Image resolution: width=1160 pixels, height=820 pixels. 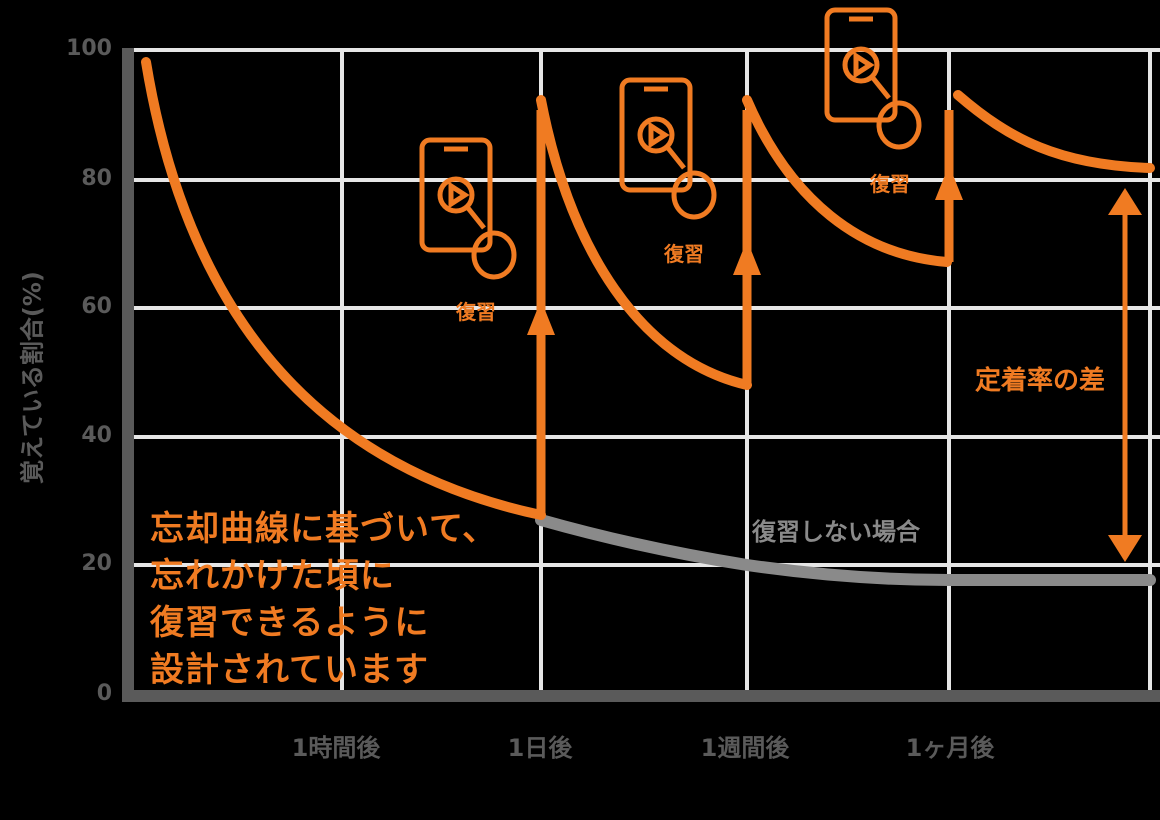 What do you see at coordinates (845, 550) in the screenshot?
I see `no-review-curve` at bounding box center [845, 550].